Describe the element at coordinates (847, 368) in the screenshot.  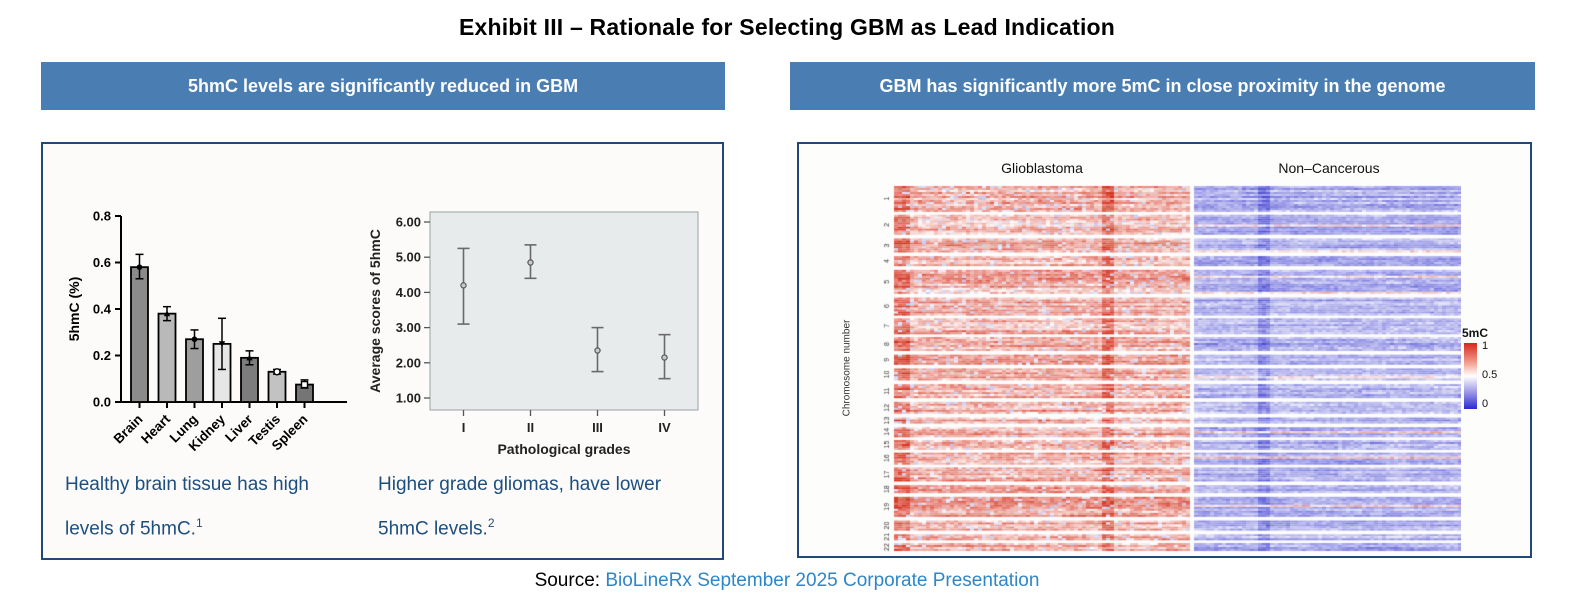
I see `heatmap-ylabel: Chromosome number` at that location.